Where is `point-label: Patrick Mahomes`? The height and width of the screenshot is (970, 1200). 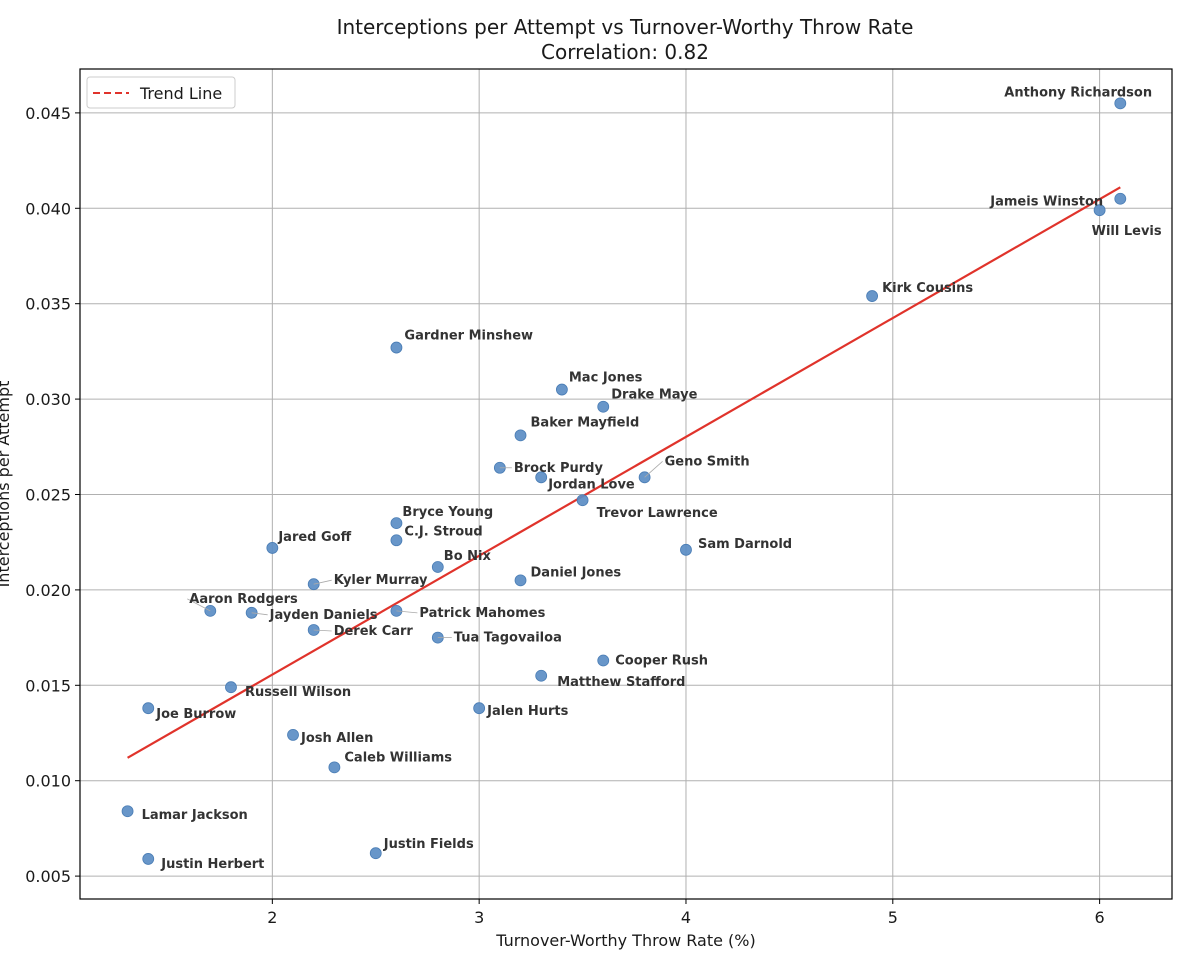
point-label: Patrick Mahomes is located at coordinates (482, 613).